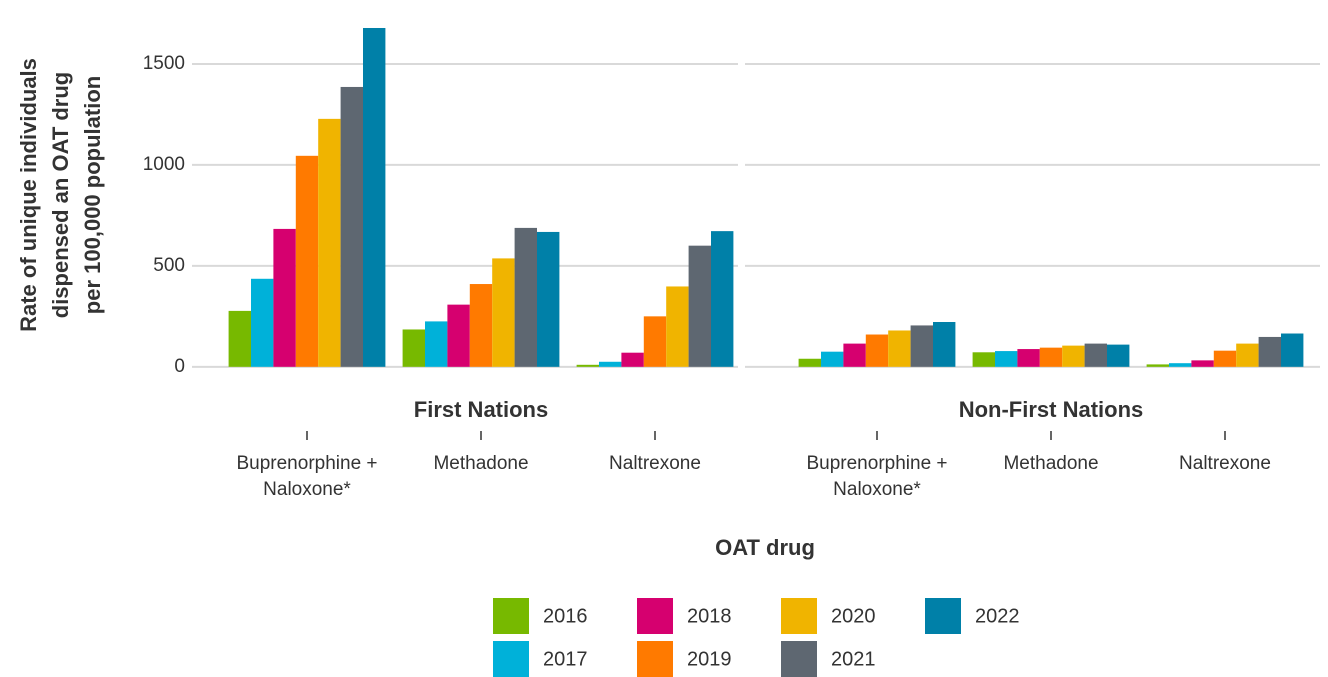 This screenshot has width=1328, height=677. Describe the element at coordinates (565, 659) in the screenshot. I see `legend-label: 2017` at that location.